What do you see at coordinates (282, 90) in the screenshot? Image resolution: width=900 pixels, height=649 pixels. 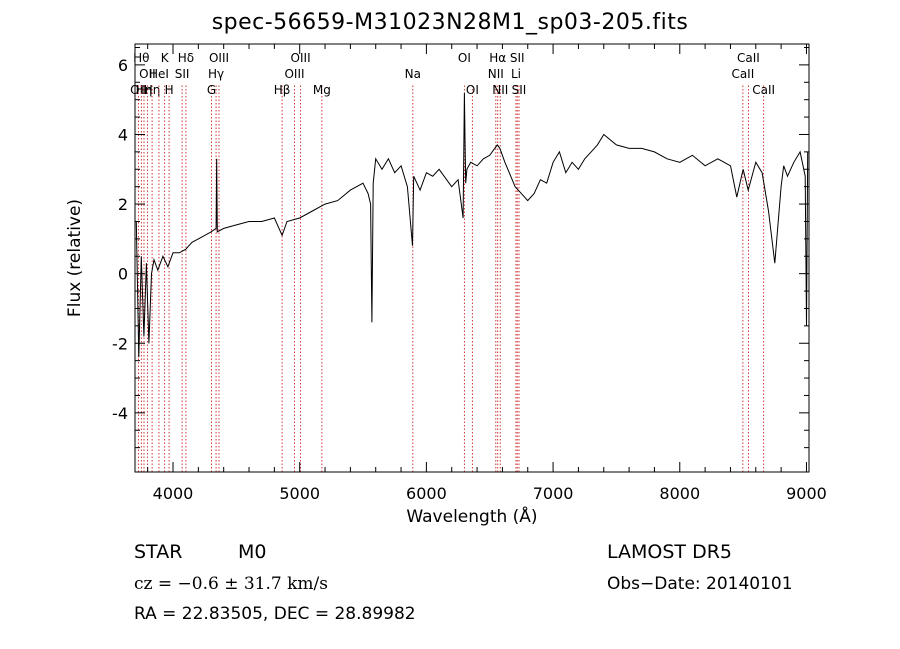 I see `line-label-13: Hβ` at bounding box center [282, 90].